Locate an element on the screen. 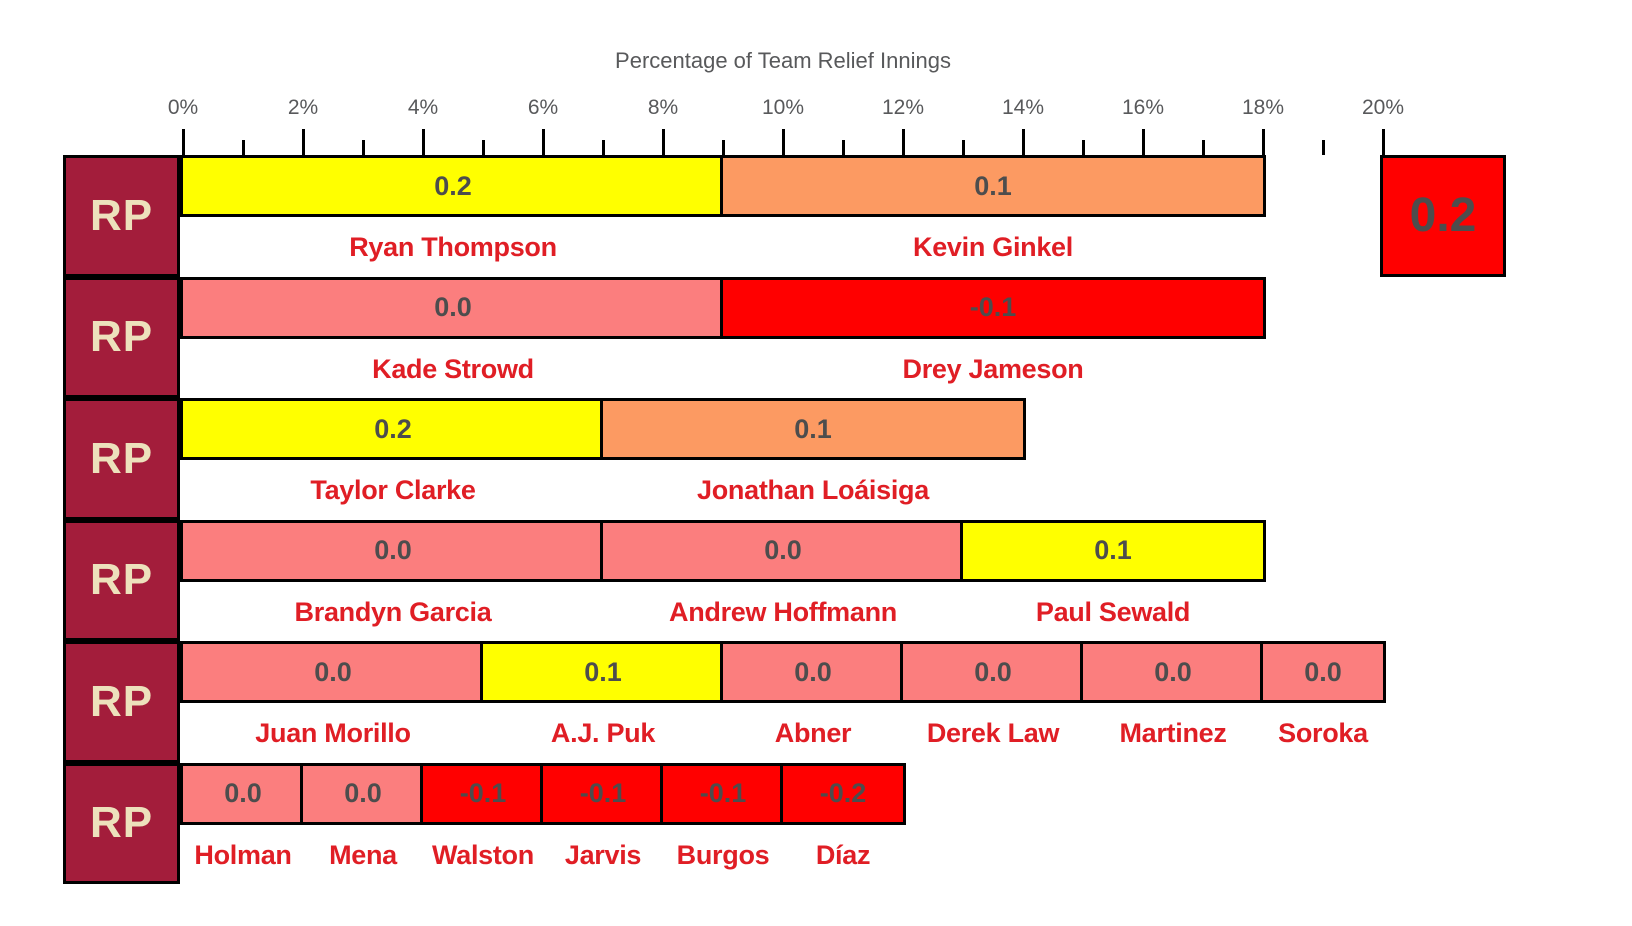 Image resolution: width=1632 pixels, height=926 pixels. player-name-label: Ryan Thompson is located at coordinates (453, 247).